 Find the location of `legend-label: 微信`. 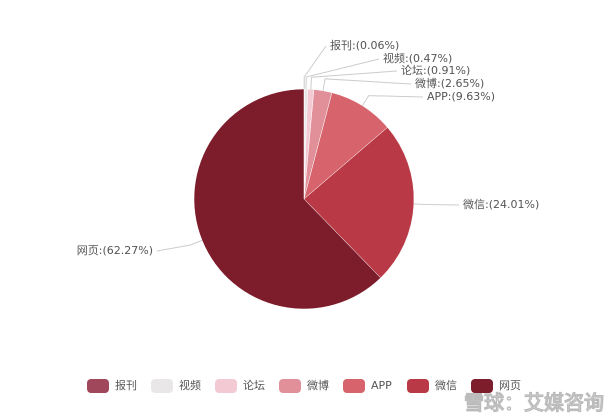

legend-label: 微信 is located at coordinates (446, 385).